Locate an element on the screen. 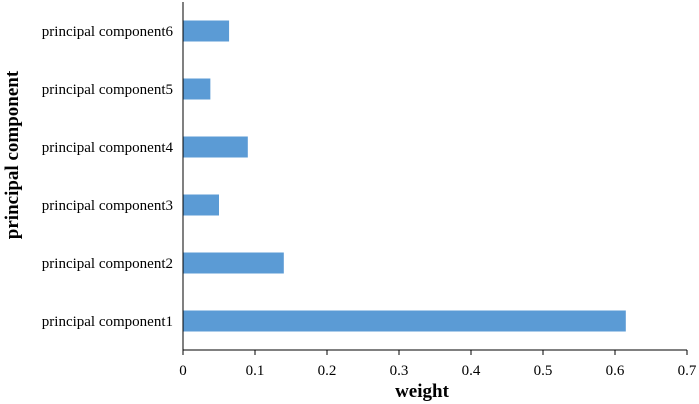 The image size is (699, 404). x-tick-label-1: 0.1 is located at coordinates (255, 371).